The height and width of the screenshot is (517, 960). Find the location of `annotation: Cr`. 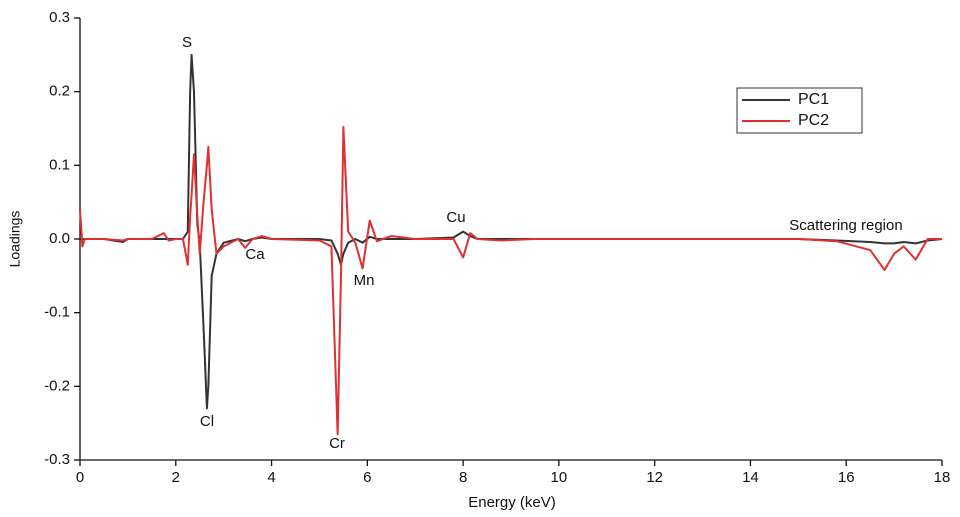

annotation: Cr is located at coordinates (337, 443).